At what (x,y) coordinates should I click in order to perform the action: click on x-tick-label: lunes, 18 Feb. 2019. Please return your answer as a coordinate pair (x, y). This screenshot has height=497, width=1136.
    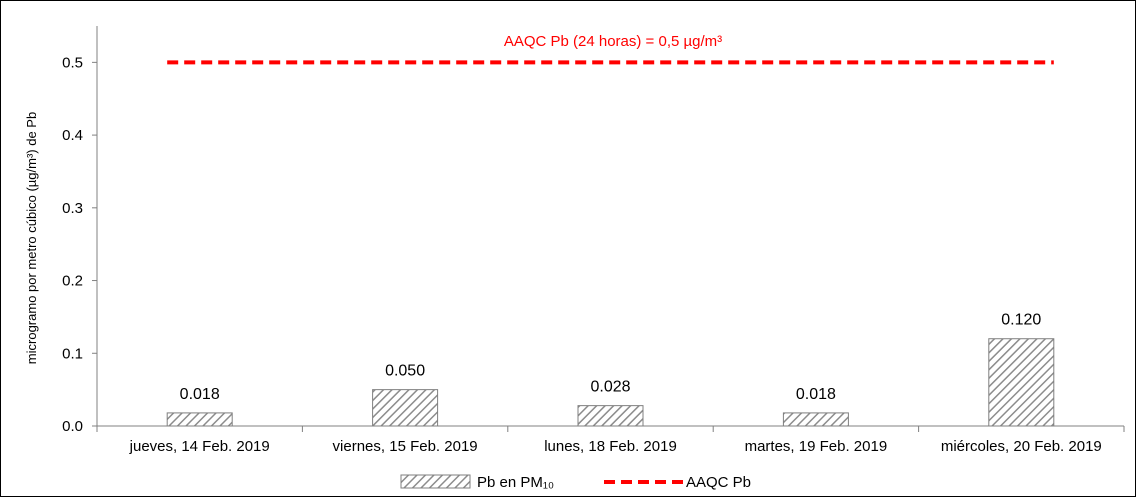
    Looking at the image, I should click on (610, 446).